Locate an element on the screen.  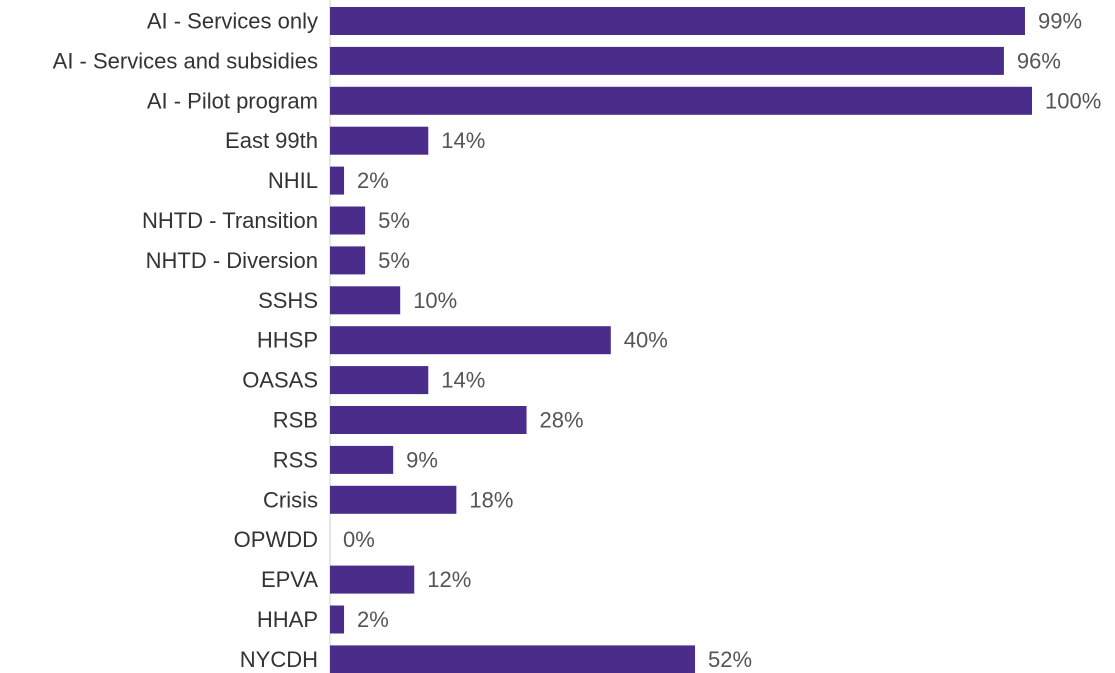
category-label-11: RSS is located at coordinates (295, 459).